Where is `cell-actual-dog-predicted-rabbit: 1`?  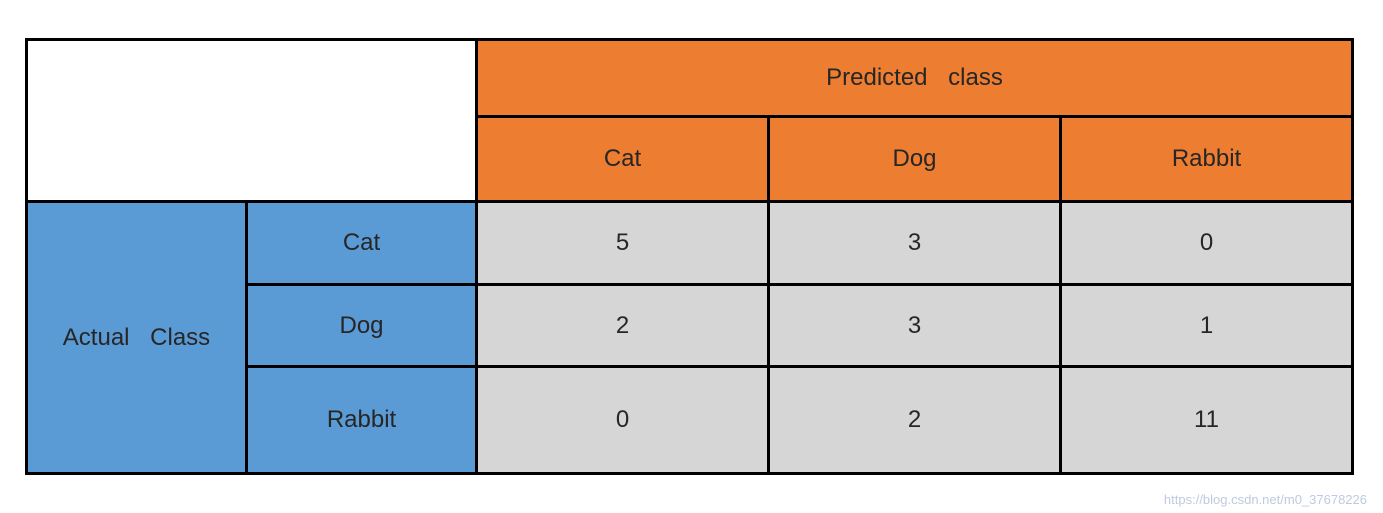 cell-actual-dog-predicted-rabbit: 1 is located at coordinates (1206, 325).